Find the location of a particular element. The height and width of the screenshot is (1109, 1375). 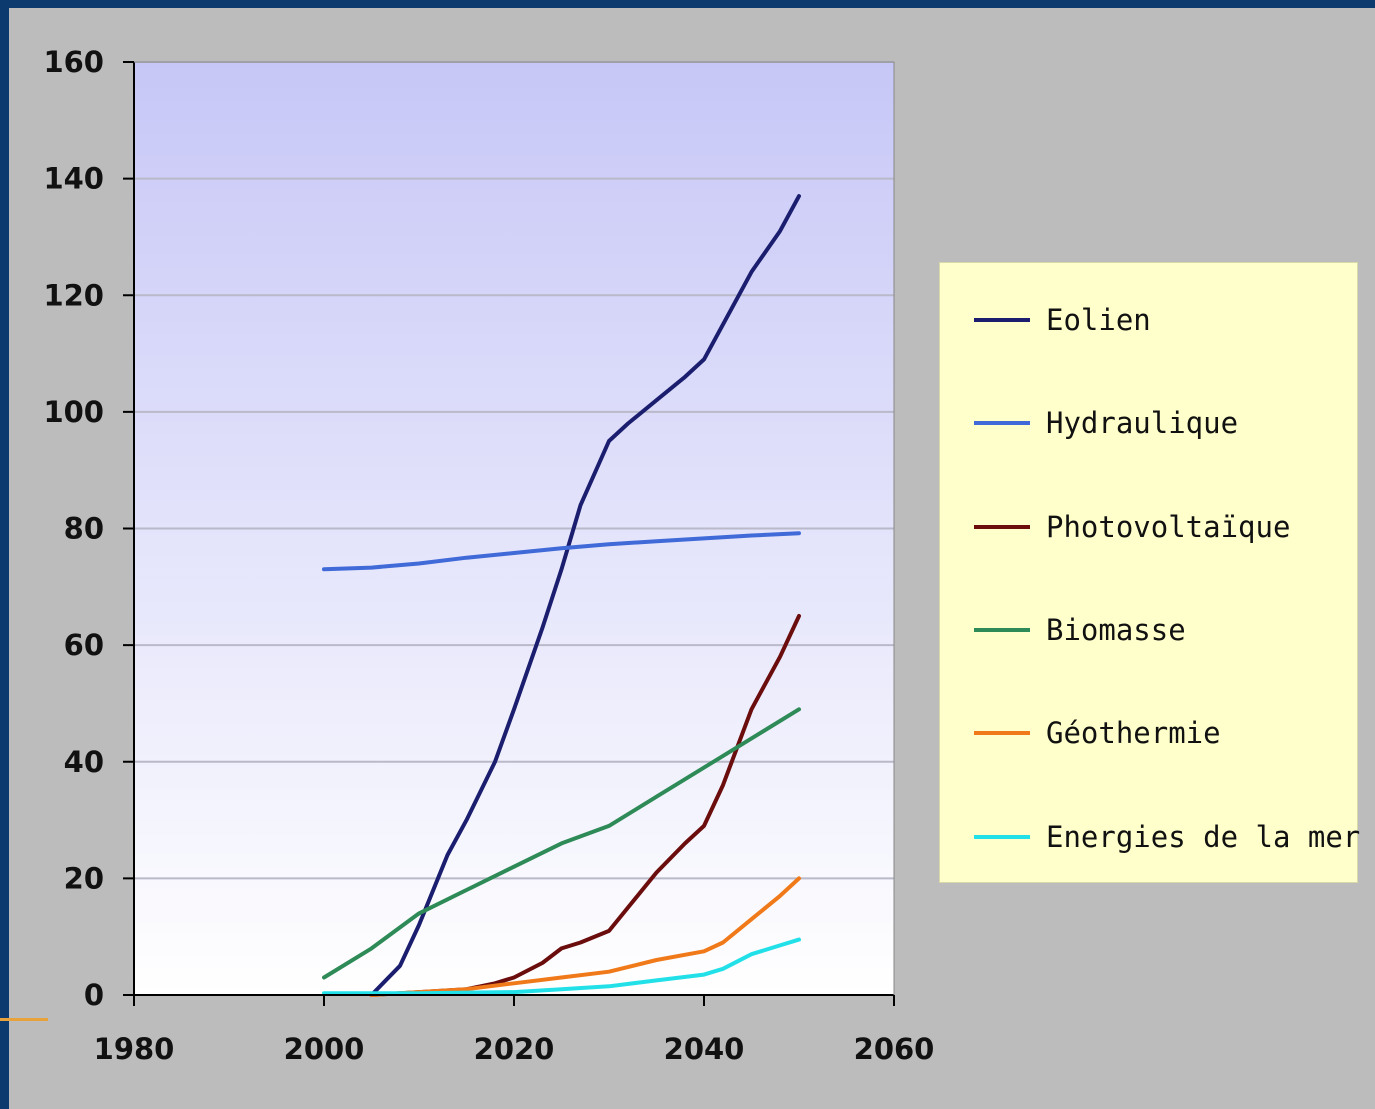

y-tick-label-160: 160 is located at coordinates (73, 62).